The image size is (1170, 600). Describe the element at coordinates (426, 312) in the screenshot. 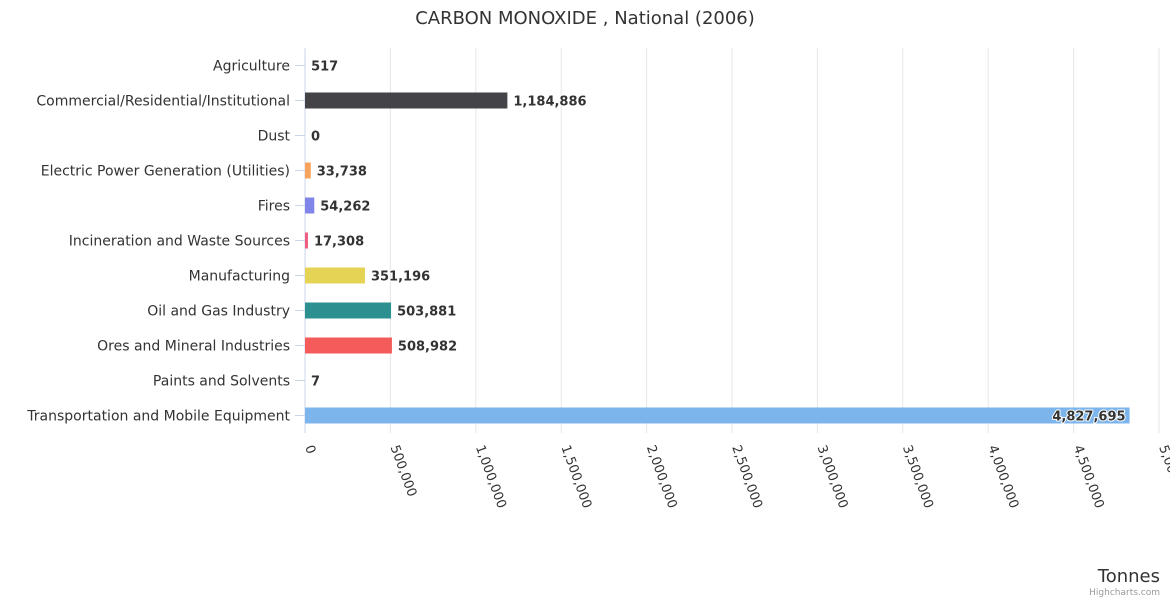

I see `data-label: 503,881` at that location.